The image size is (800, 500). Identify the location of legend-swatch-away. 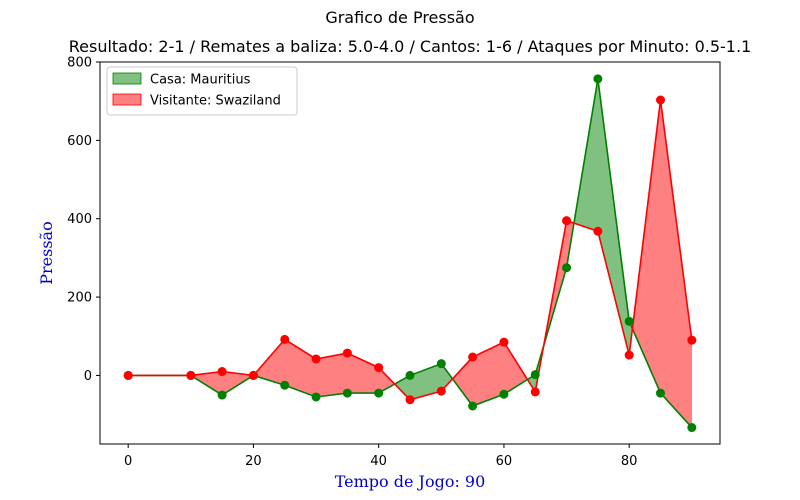
(127, 99).